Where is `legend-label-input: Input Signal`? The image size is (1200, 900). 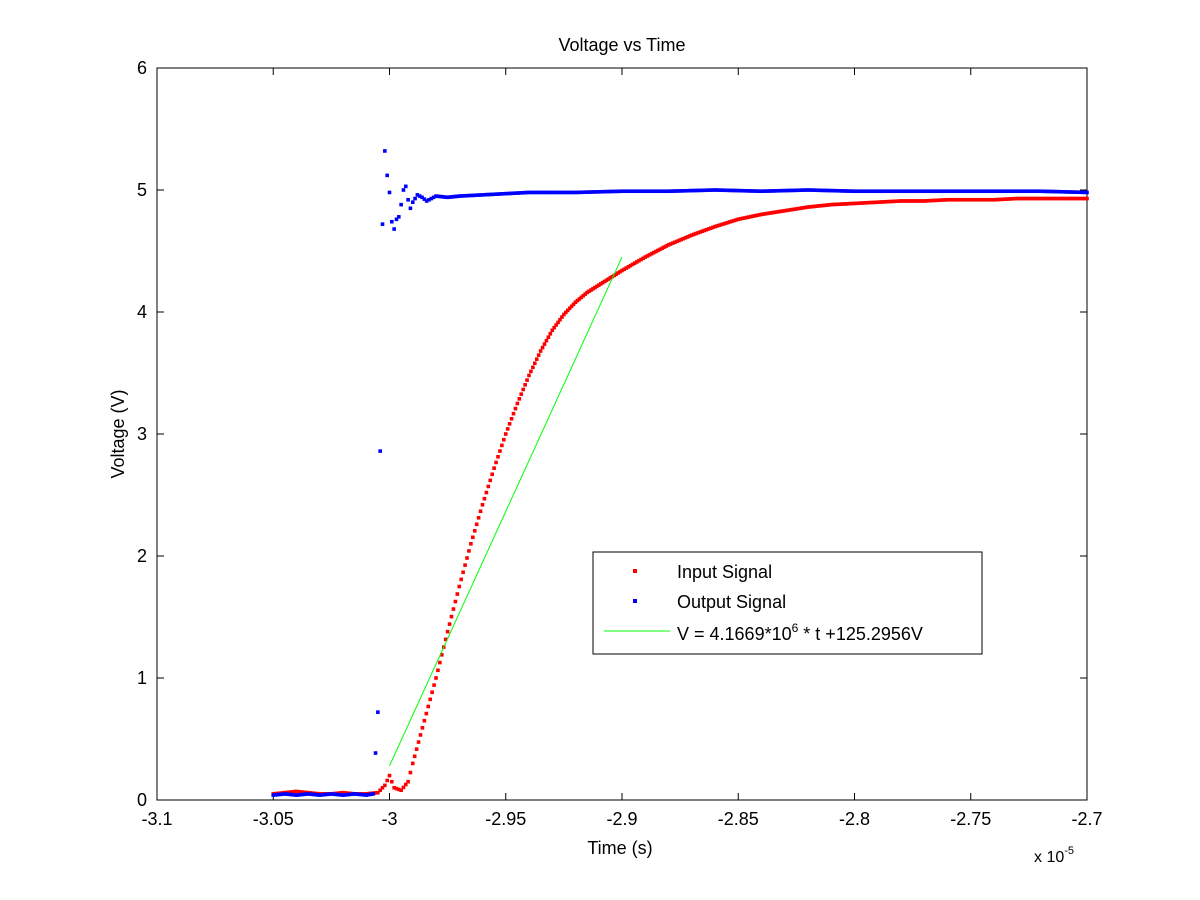
legend-label-input: Input Signal is located at coordinates (724, 572).